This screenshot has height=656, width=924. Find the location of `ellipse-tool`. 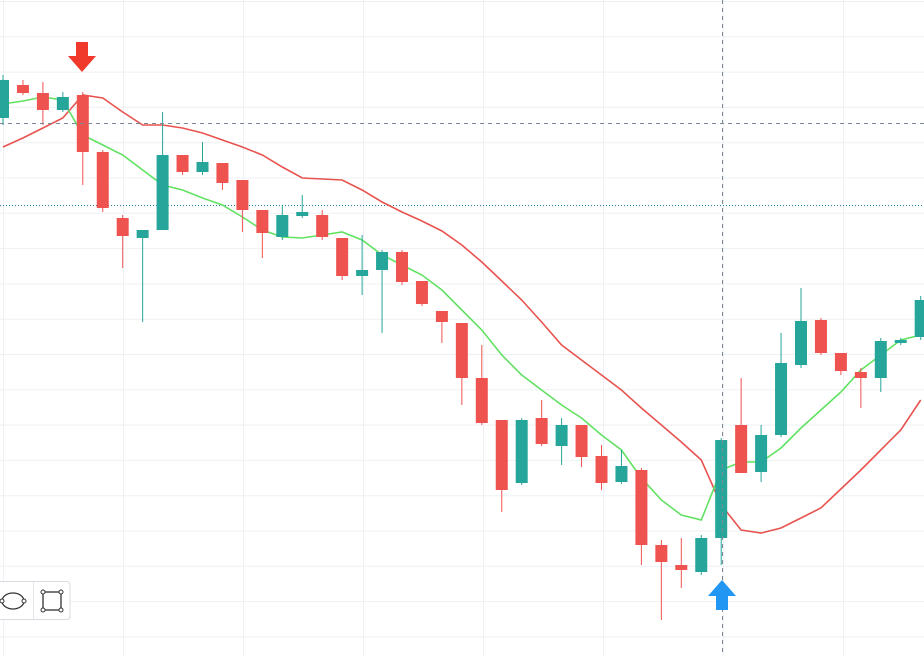

ellipse-tool is located at coordinates (13, 601).